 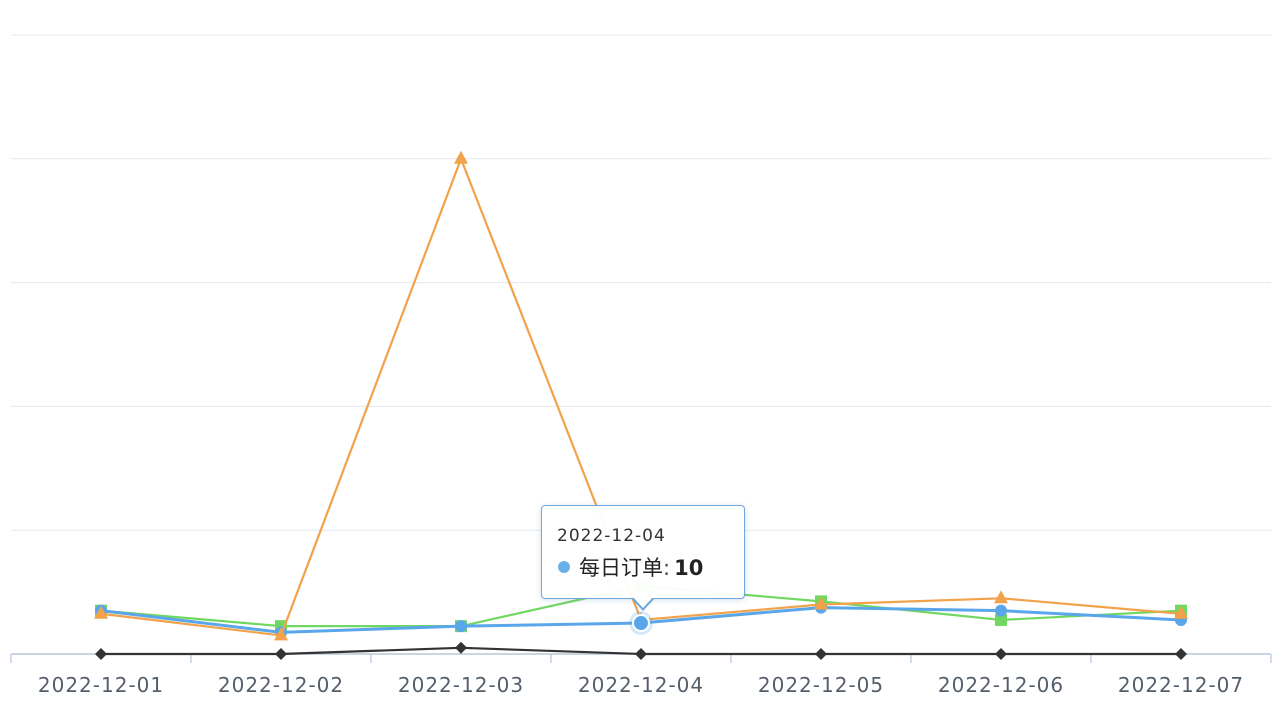 I want to click on x-tick-label: 2022-12-02, so click(x=281, y=685).